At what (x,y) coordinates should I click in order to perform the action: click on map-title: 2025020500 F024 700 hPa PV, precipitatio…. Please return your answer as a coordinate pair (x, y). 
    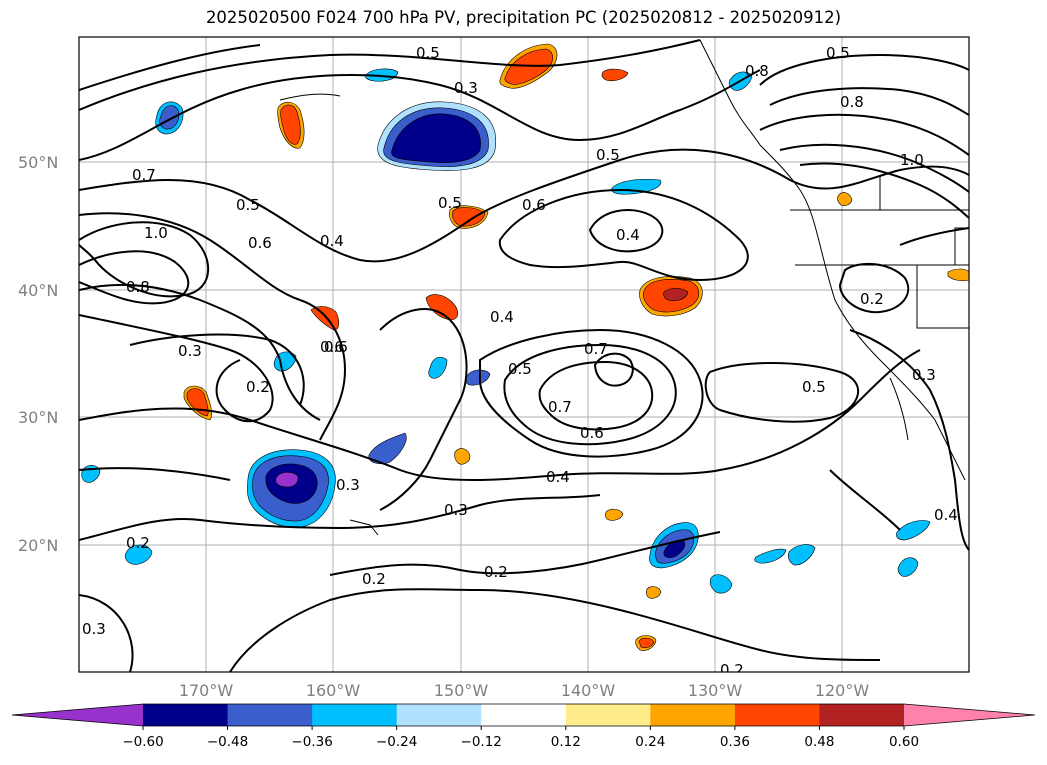
    Looking at the image, I should click on (523, 17).